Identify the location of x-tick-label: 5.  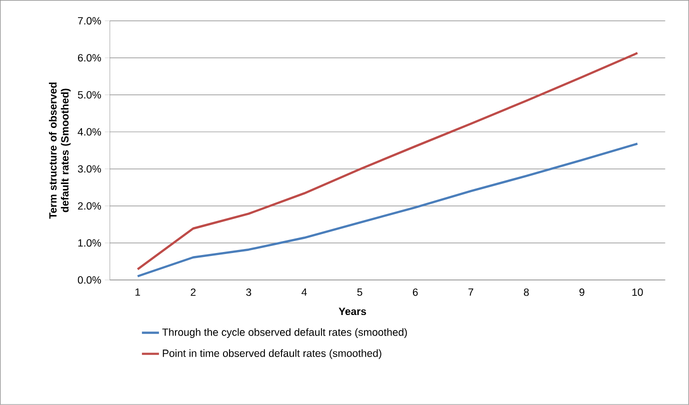
(359, 292).